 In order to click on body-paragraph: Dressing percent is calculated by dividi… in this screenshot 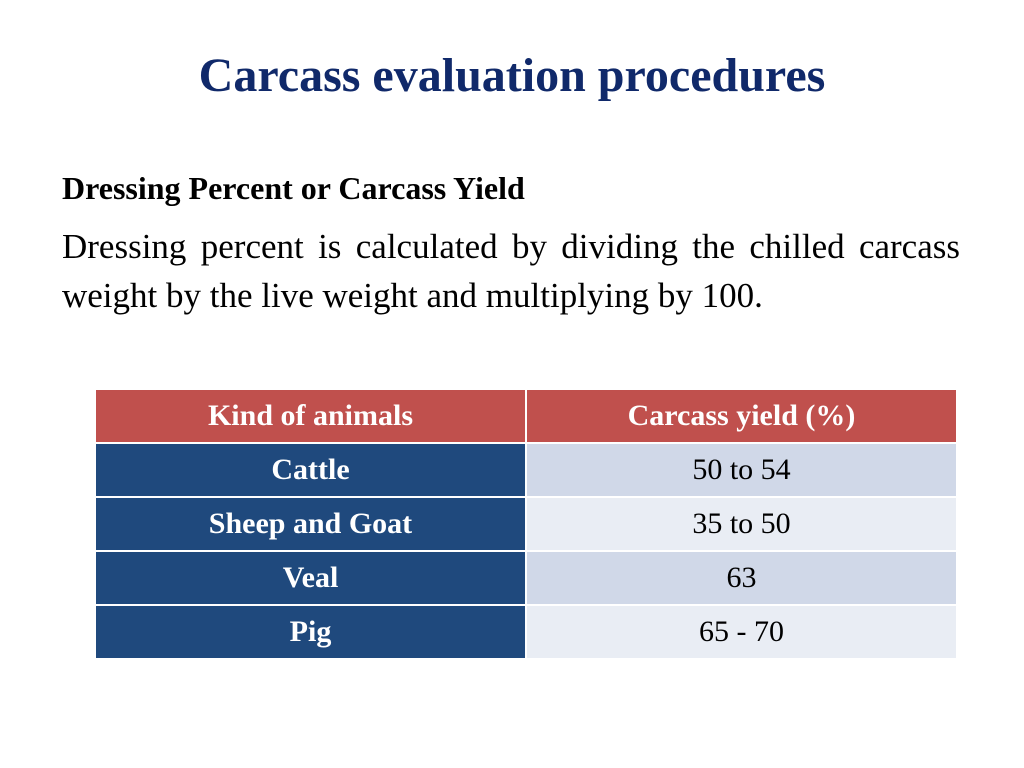, I will do `click(511, 271)`.